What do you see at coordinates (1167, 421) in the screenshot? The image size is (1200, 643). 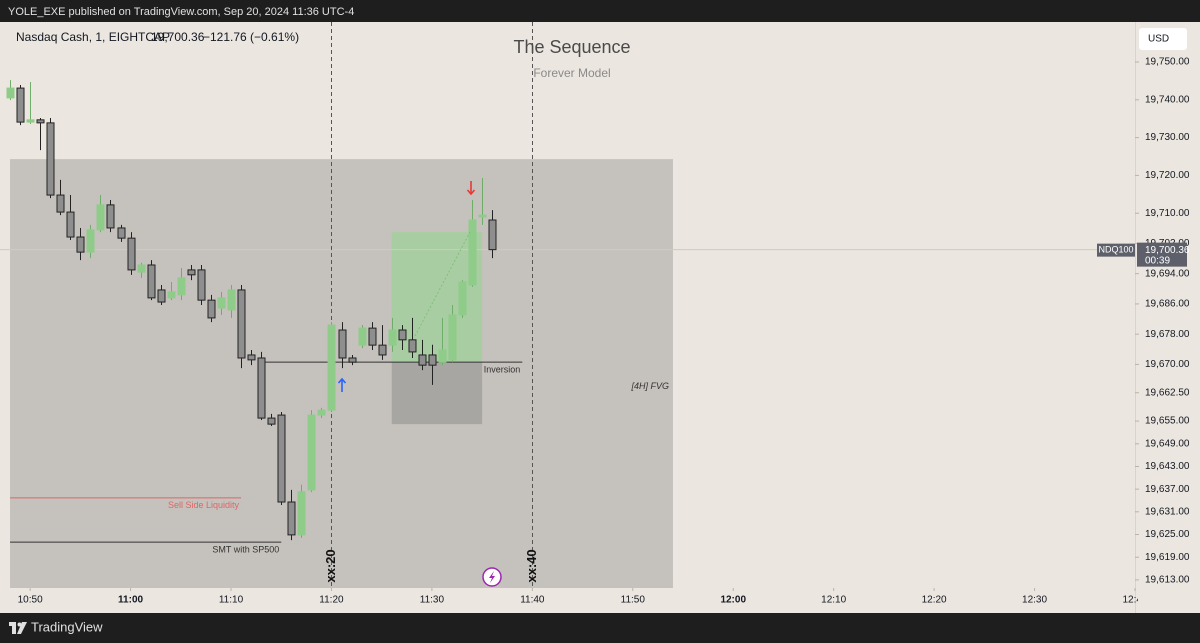 I see `y-tick-label: 19,655.00` at bounding box center [1167, 421].